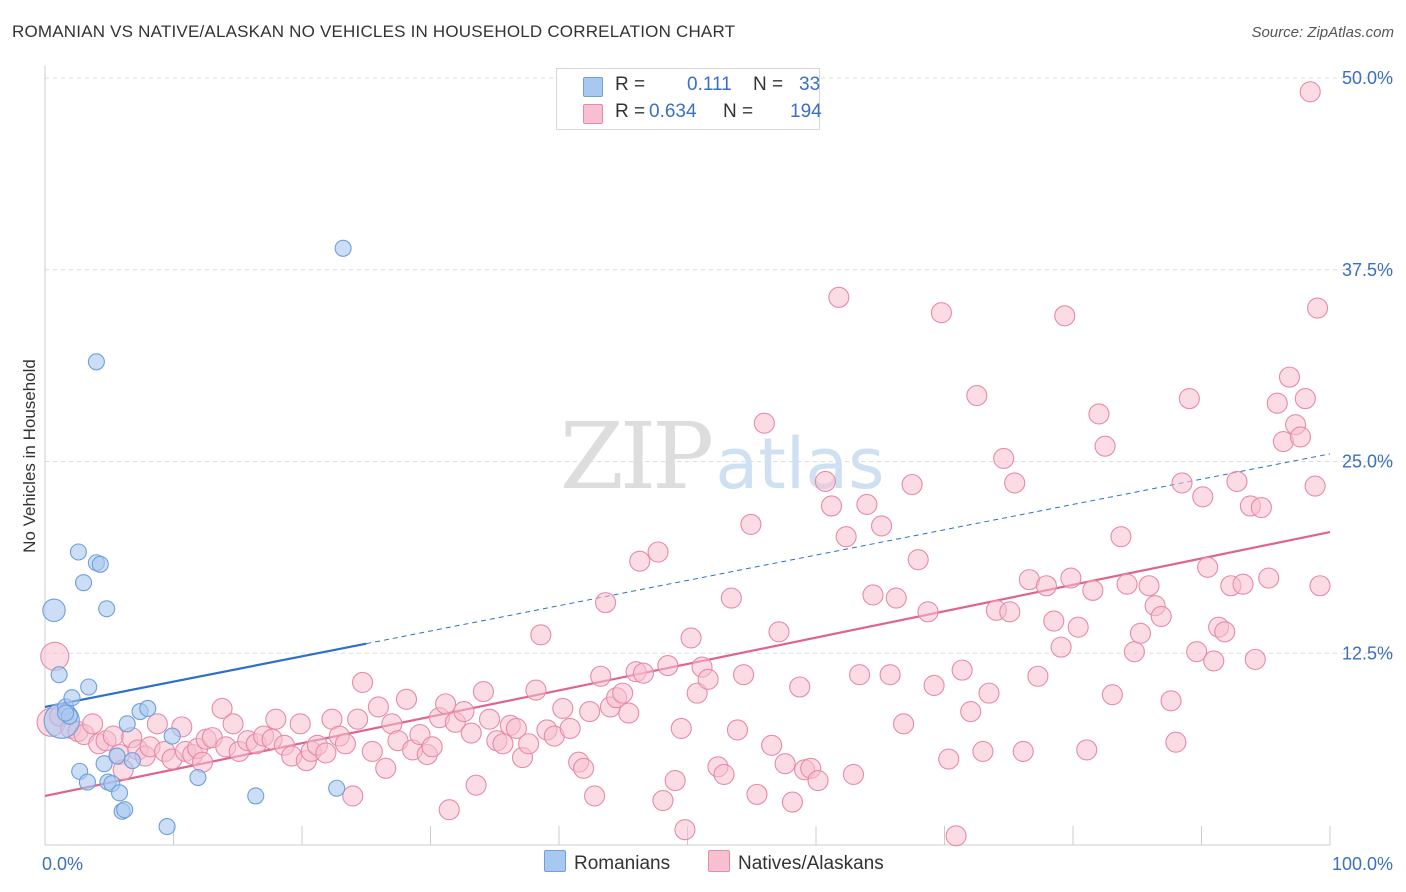 This screenshot has width=1406, height=892. I want to click on stats-swatch-natives, so click(593, 114).